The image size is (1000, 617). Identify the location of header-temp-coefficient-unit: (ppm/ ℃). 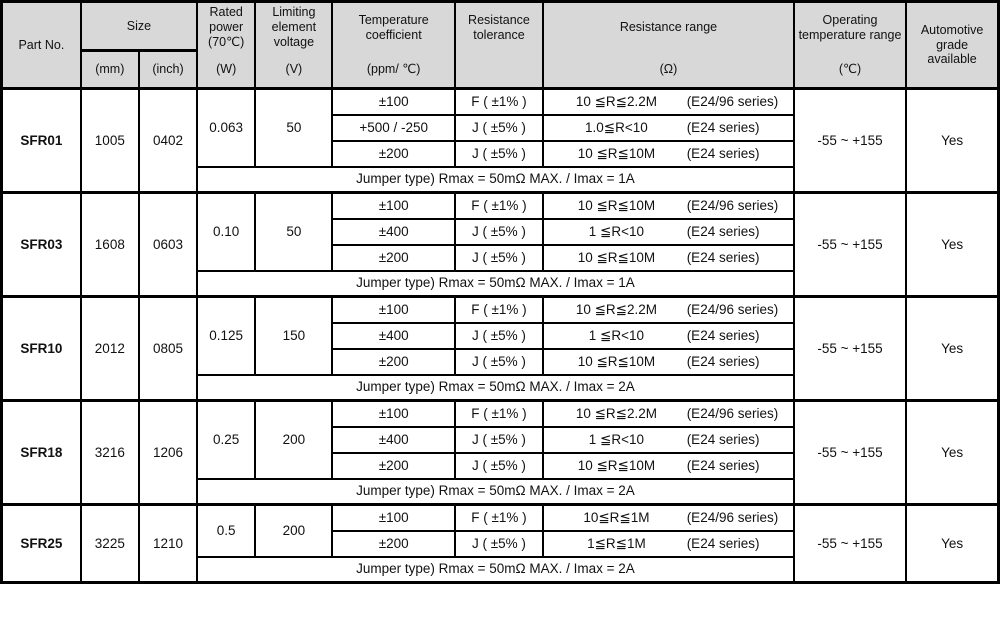
(393, 69).